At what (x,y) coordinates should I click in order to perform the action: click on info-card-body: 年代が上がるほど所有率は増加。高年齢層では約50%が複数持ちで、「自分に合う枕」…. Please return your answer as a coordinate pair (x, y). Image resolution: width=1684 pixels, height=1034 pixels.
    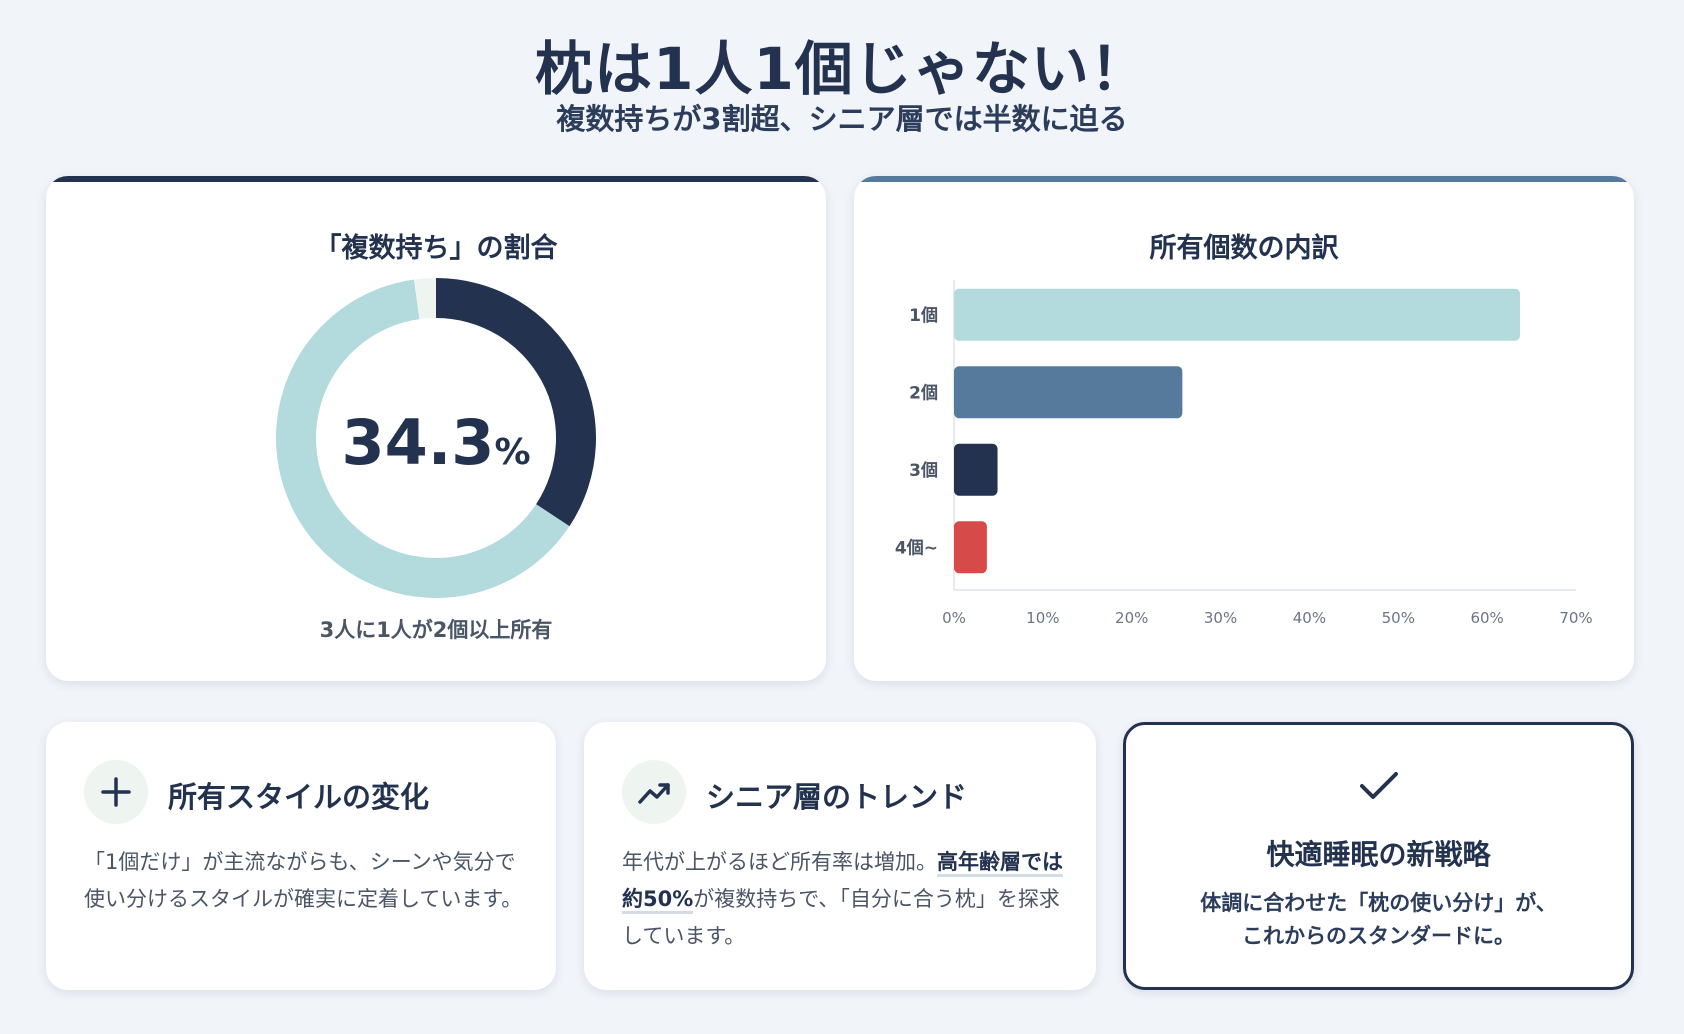
    Looking at the image, I should click on (844, 899).